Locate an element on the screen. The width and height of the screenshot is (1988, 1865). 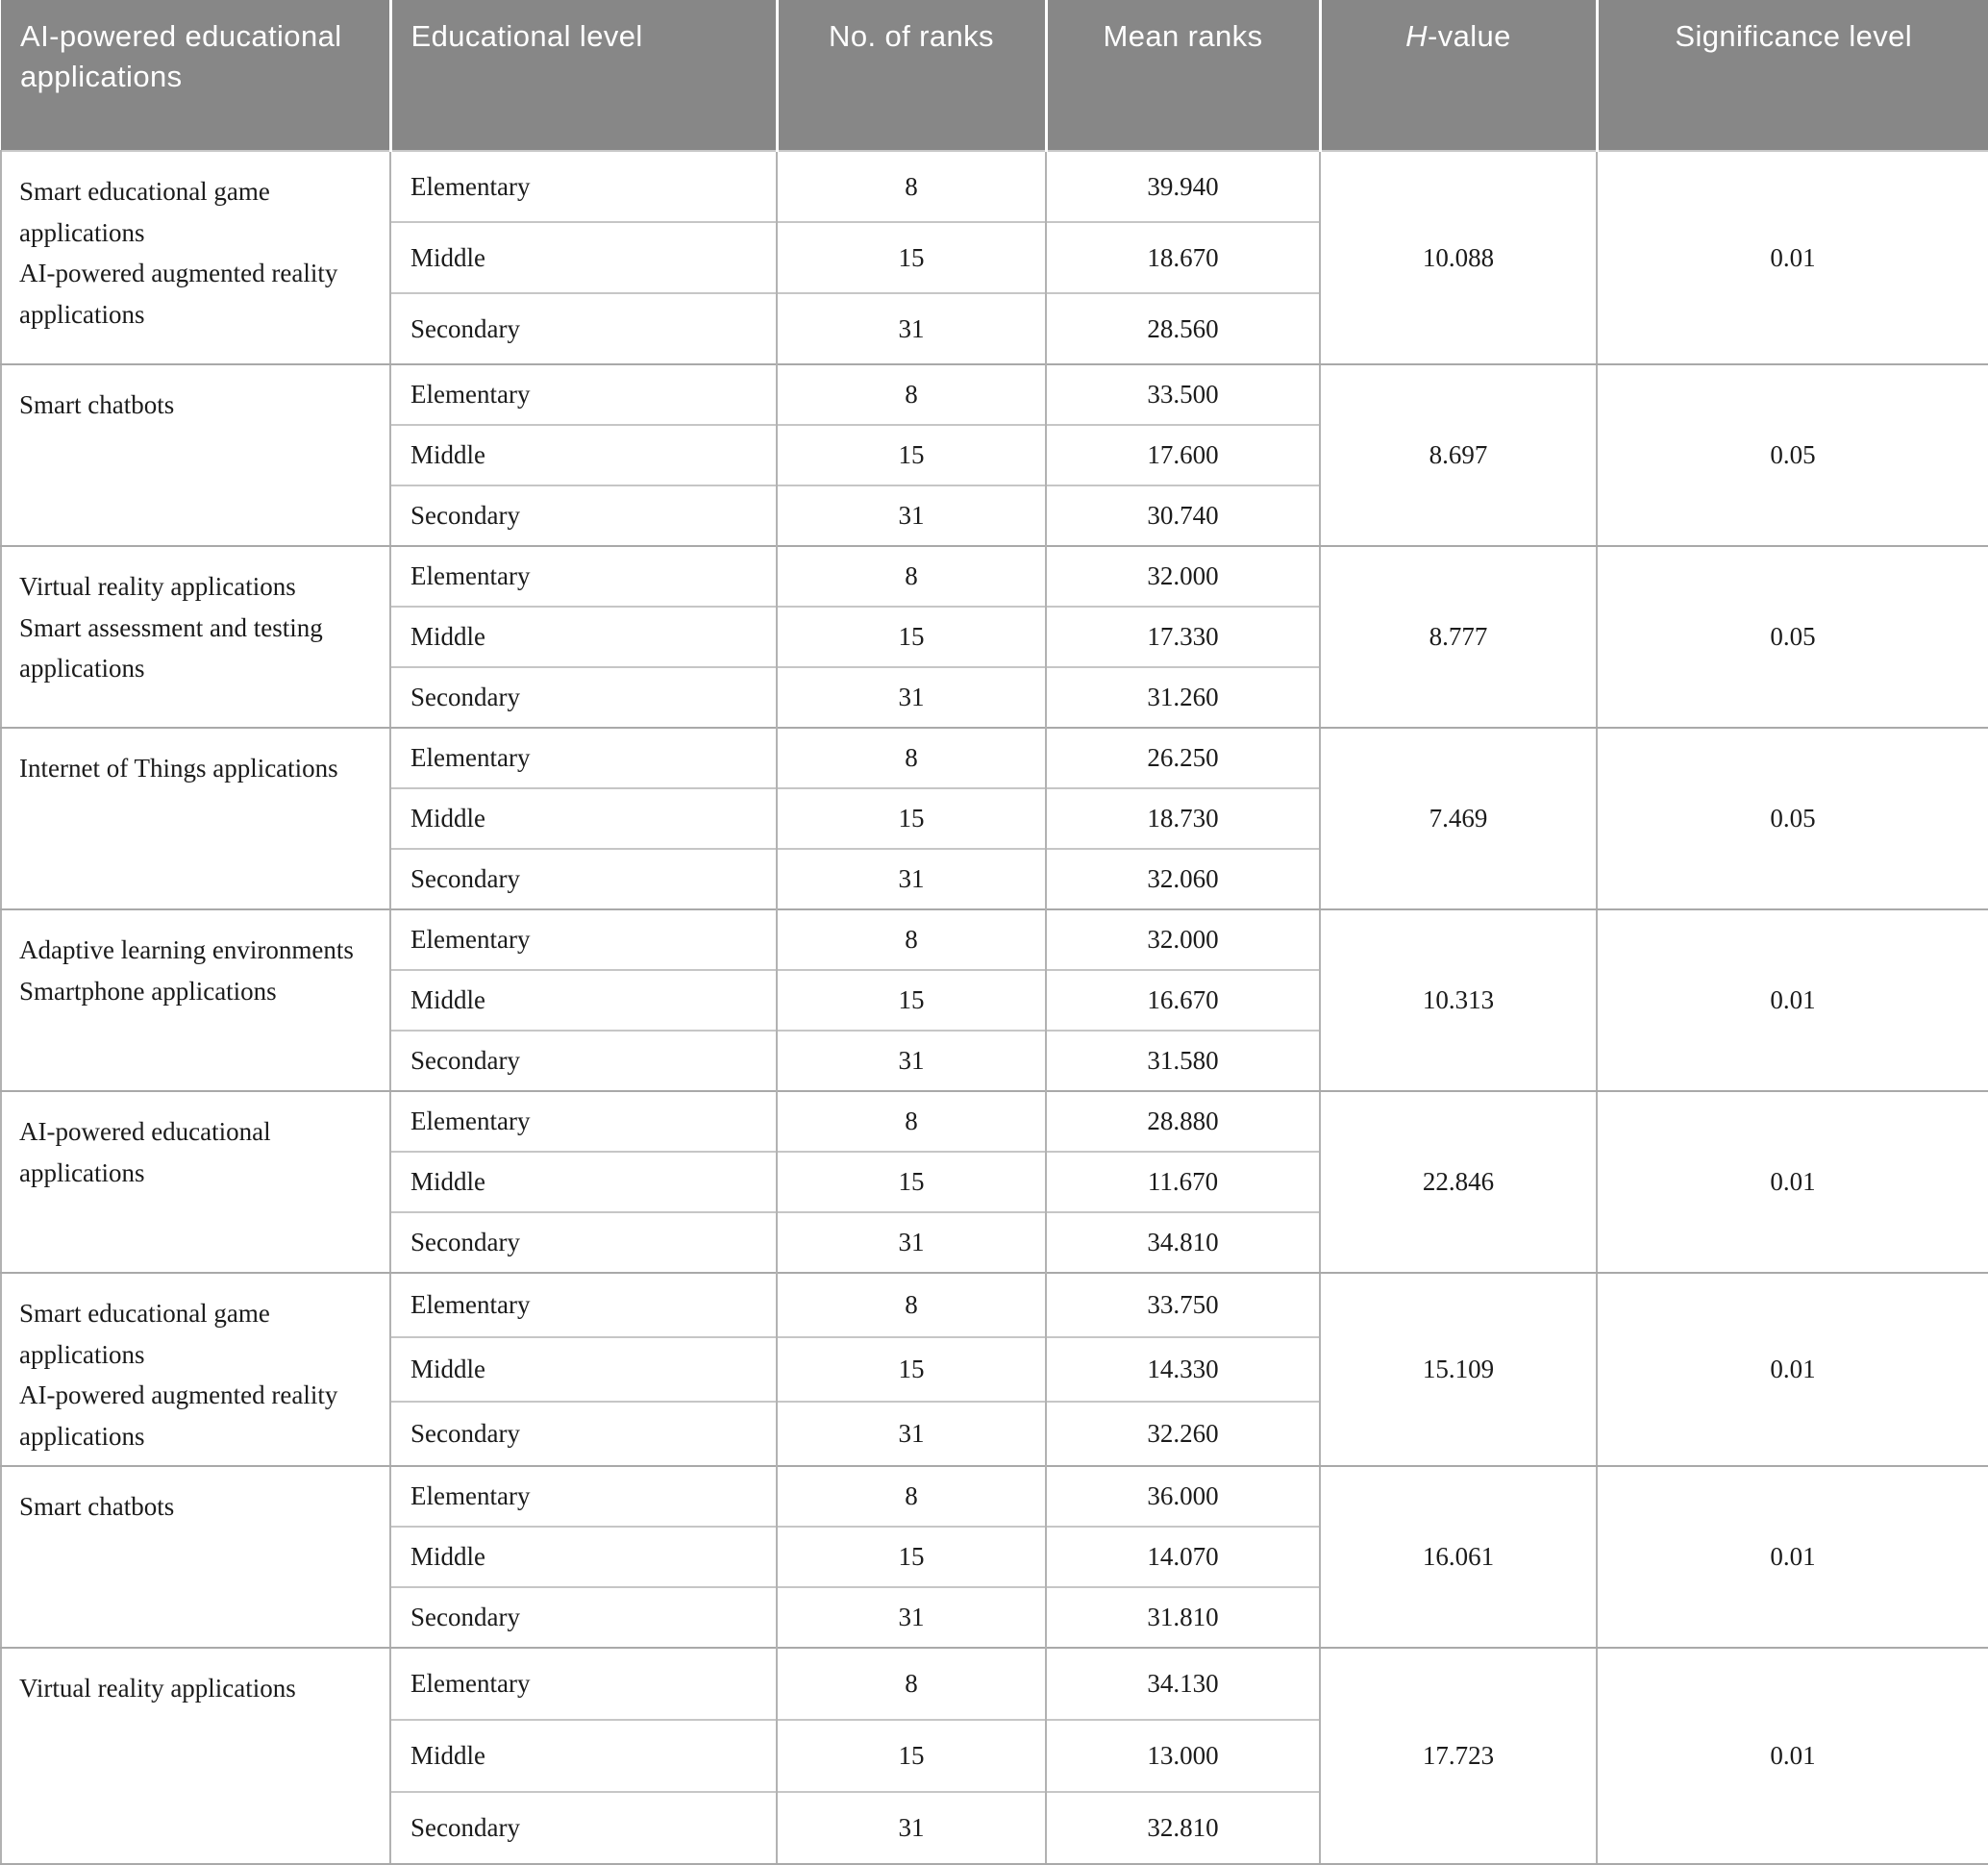
header-ranks-column: No. of ranks is located at coordinates (910, 75).